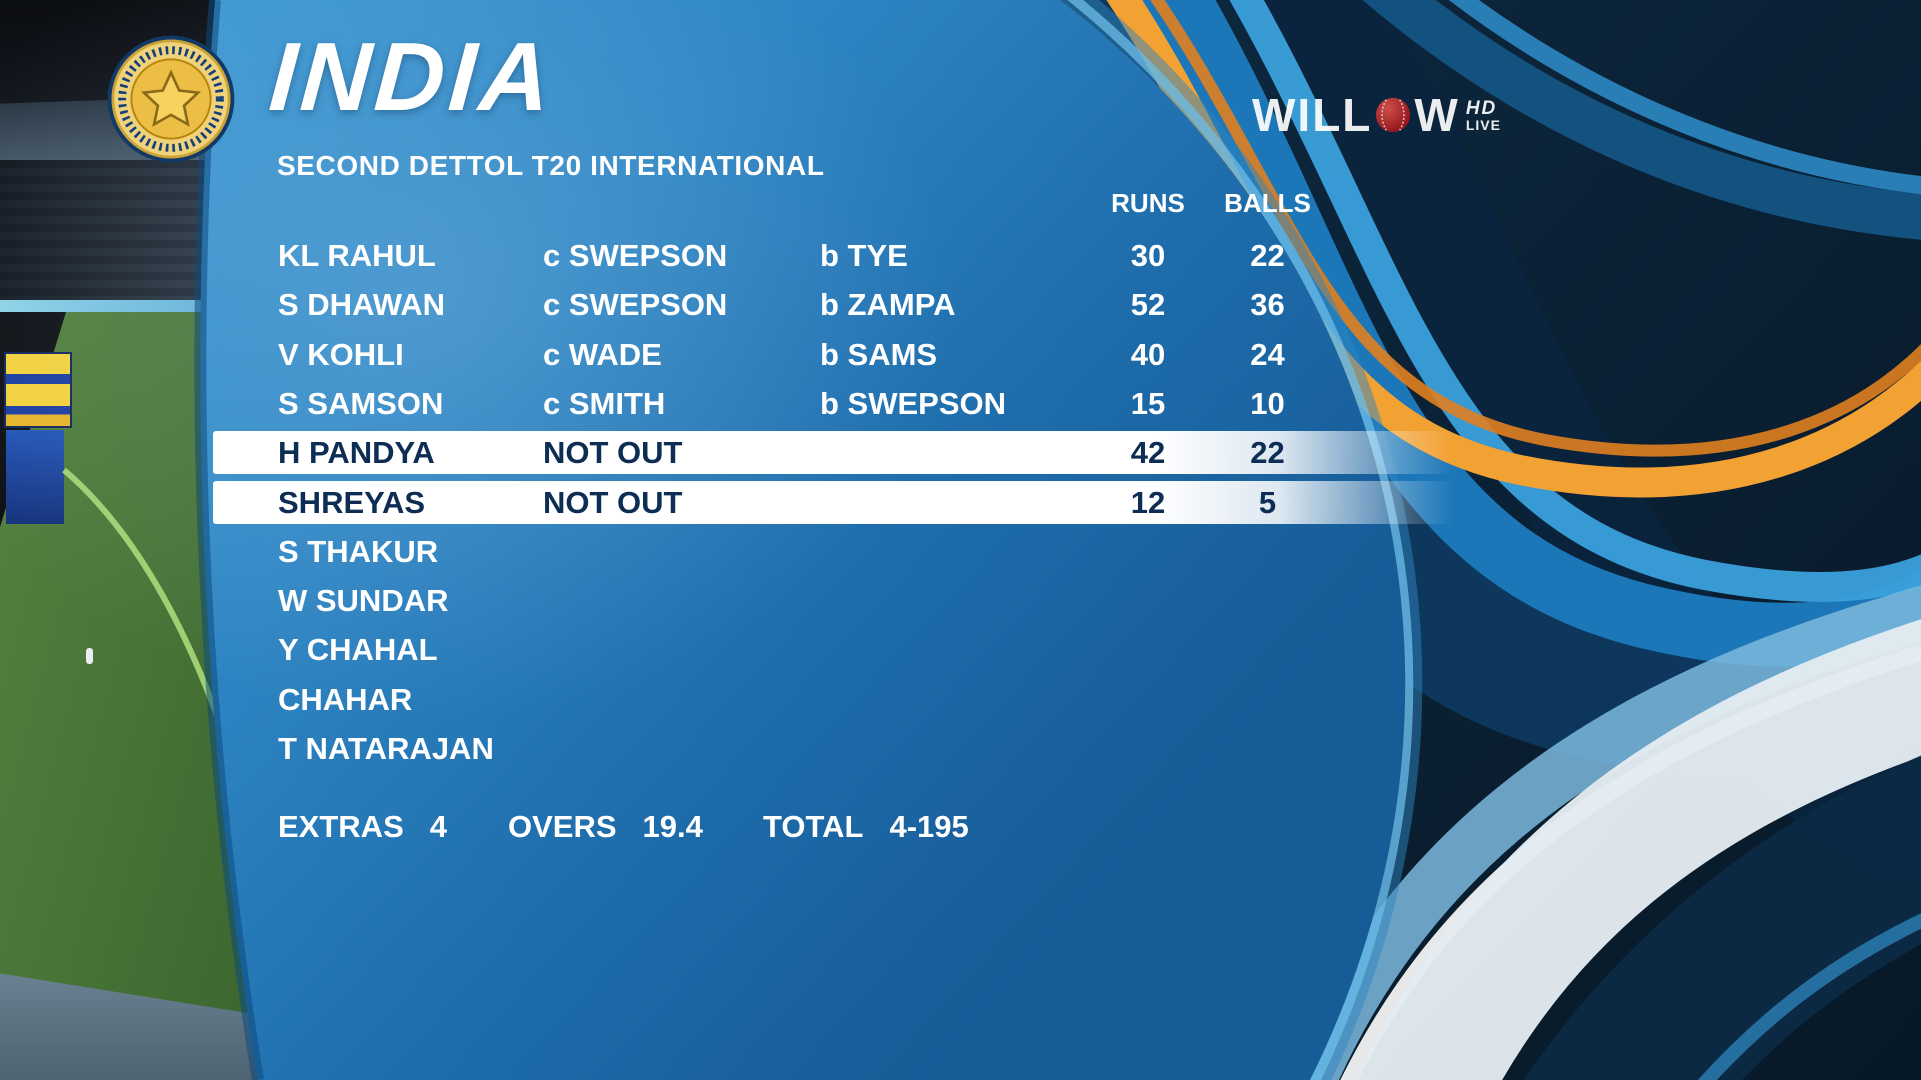 This screenshot has height=1080, width=1921. Describe the element at coordinates (960, 649) in the screenshot. I see `batter-row: Y CHAHAL` at that location.